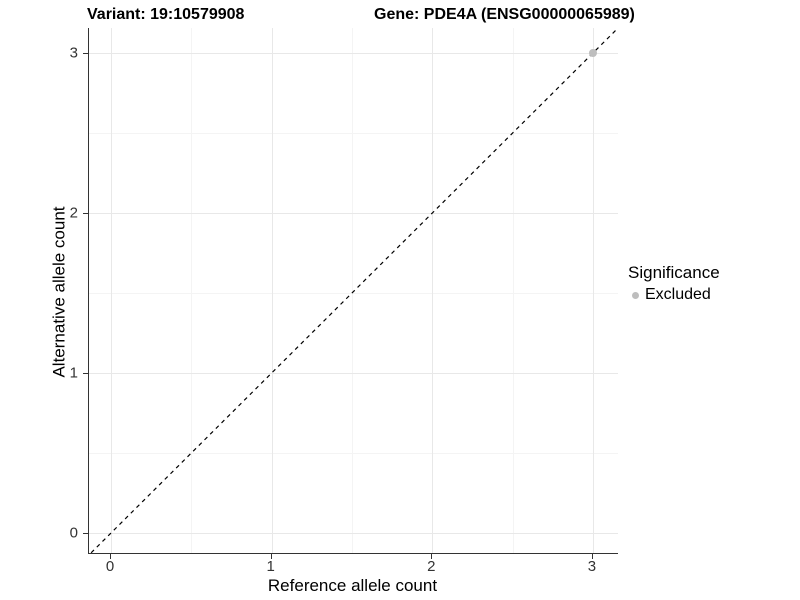 This screenshot has width=800, height=600. What do you see at coordinates (73, 373) in the screenshot?
I see `y-tick-label: 1` at bounding box center [73, 373].